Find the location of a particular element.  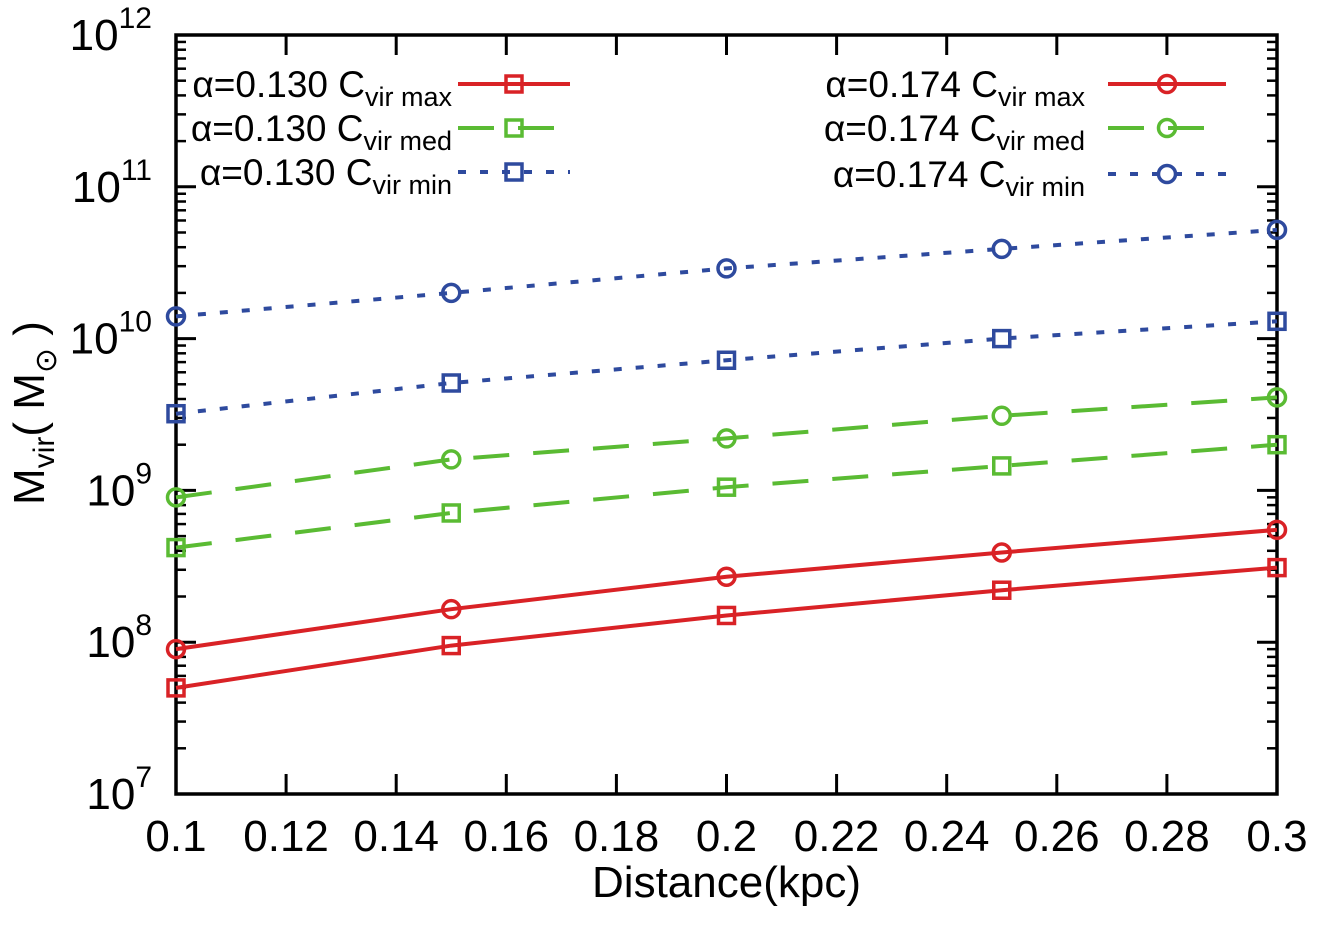

x-tick-label: 0.3 is located at coordinates (1276, 836).